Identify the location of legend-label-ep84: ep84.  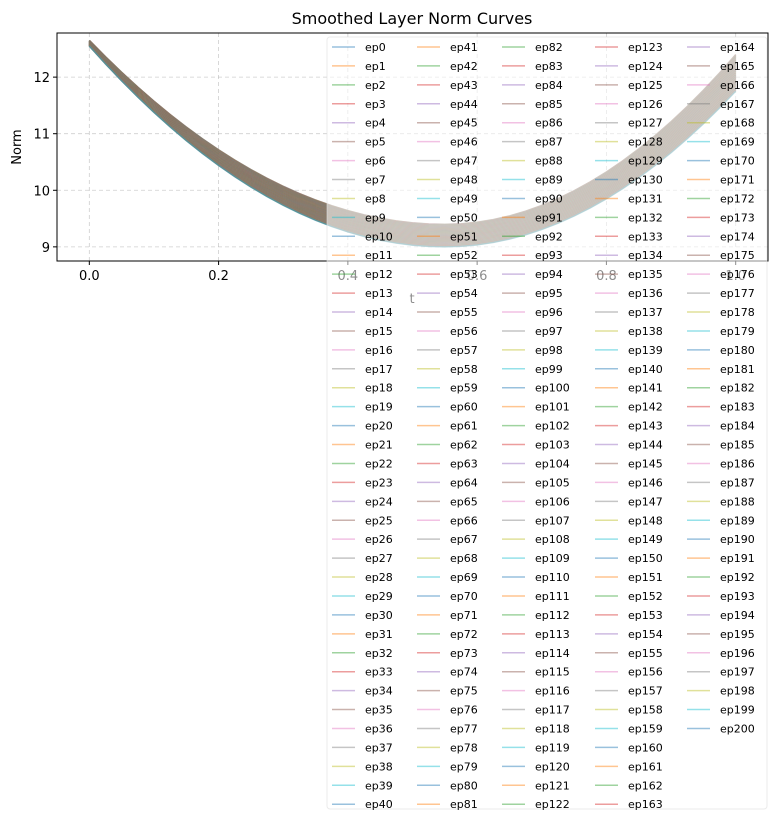
(549, 85).